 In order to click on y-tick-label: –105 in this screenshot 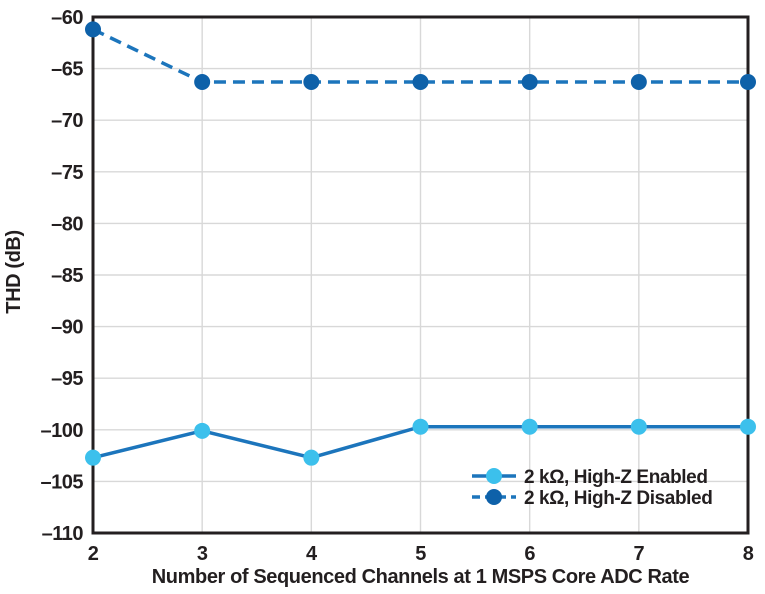, I will do `click(62, 482)`.